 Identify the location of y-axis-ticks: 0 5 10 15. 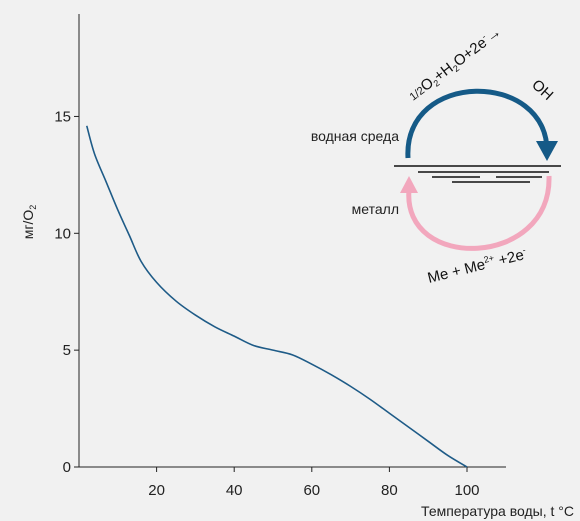
(66, 292).